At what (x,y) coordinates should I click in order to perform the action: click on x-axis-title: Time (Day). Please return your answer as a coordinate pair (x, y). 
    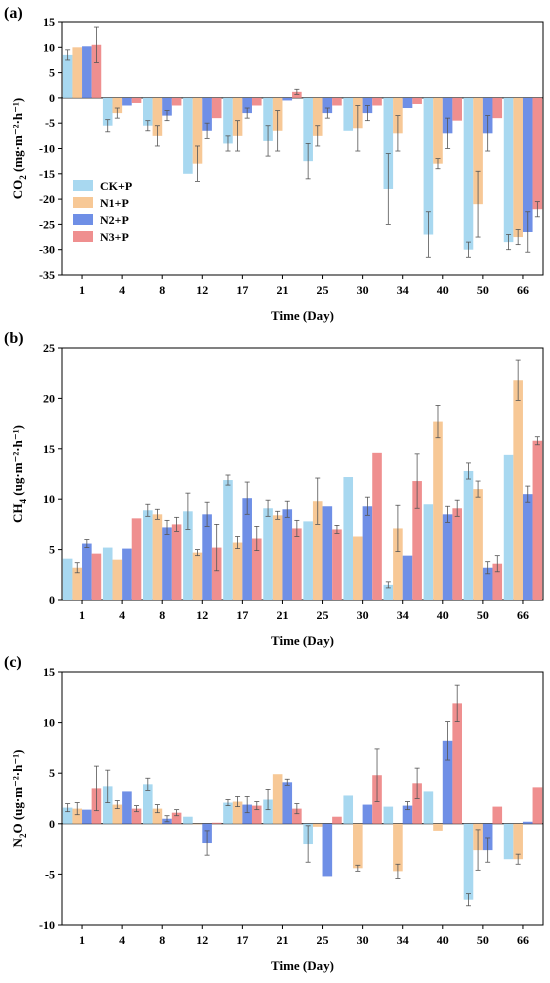
    Looking at the image, I should click on (302, 640).